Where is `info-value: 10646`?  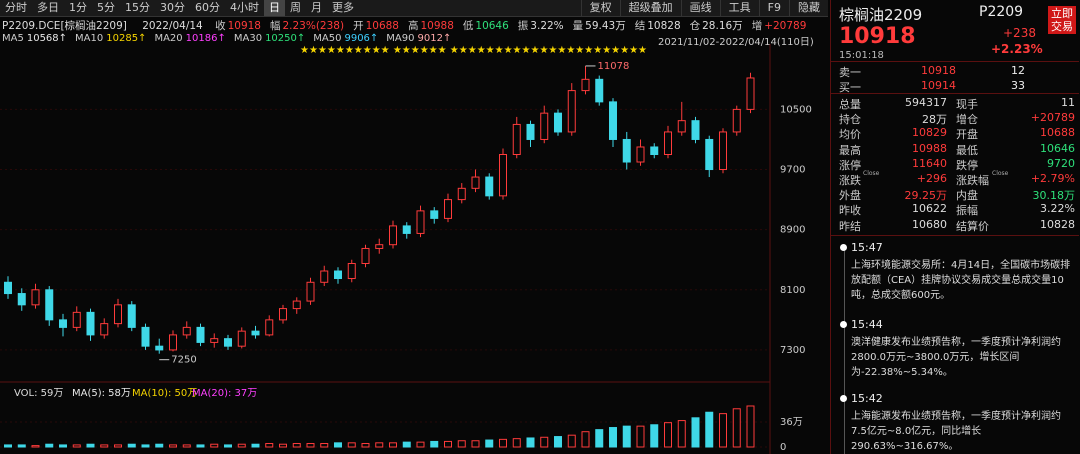
info-value: 10646 is located at coordinates (492, 26).